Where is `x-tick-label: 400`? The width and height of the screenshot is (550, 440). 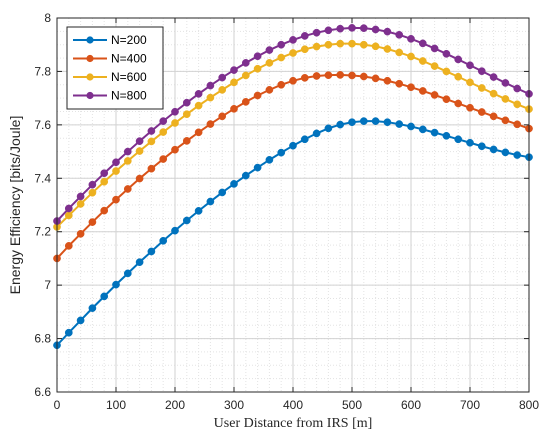
x-tick-label: 400 is located at coordinates (293, 405).